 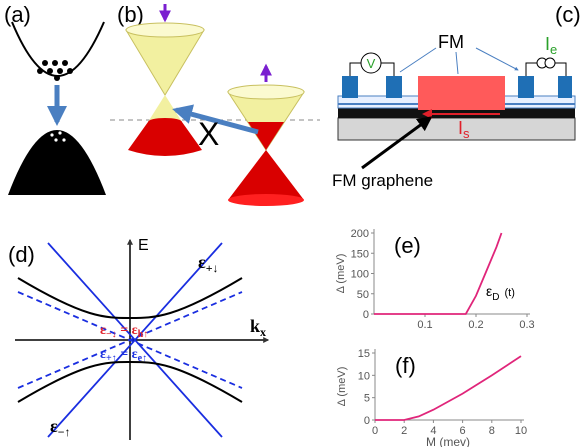 I want to click on hole-relation: ε−↓ = εh↑, so click(x=124, y=331).